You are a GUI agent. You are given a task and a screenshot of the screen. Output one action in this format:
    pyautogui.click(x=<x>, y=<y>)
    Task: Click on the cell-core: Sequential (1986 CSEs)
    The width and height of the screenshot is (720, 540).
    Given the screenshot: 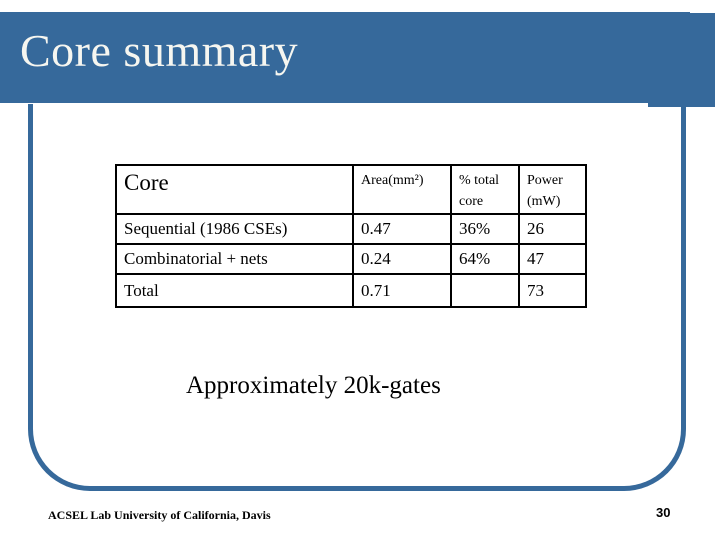 What is the action you would take?
    pyautogui.click(x=234, y=229)
    